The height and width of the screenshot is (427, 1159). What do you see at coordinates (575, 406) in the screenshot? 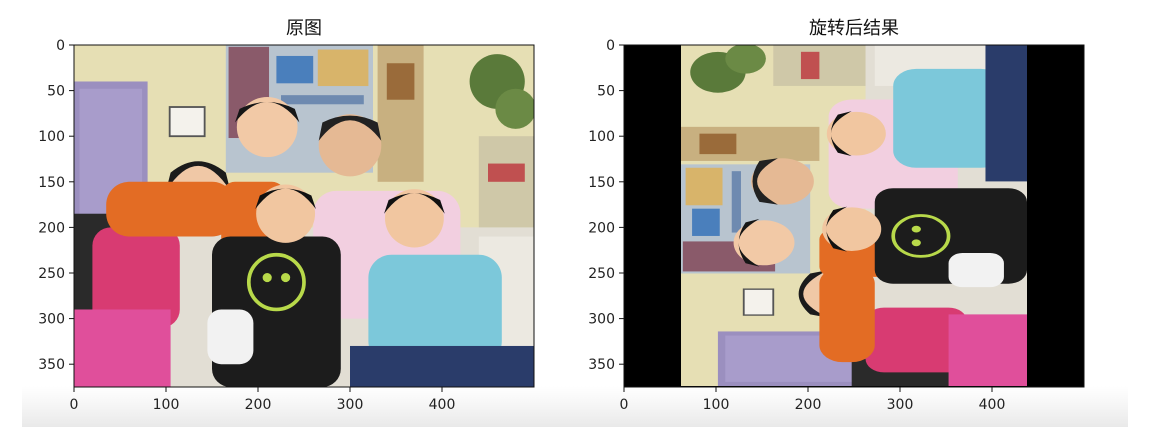
I see `bottom-shade` at bounding box center [575, 406].